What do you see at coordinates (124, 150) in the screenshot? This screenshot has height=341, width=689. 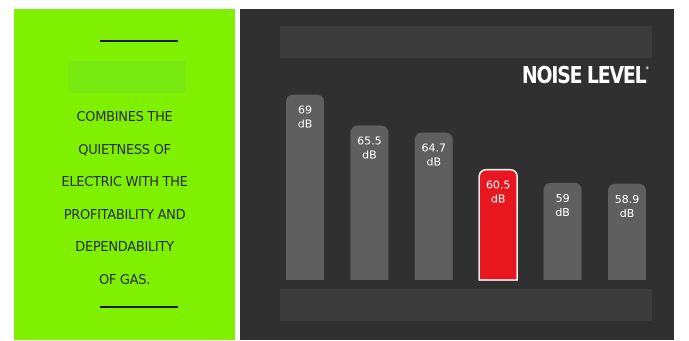 I see `panel-line-2: QUIETNESS OF` at bounding box center [124, 150].